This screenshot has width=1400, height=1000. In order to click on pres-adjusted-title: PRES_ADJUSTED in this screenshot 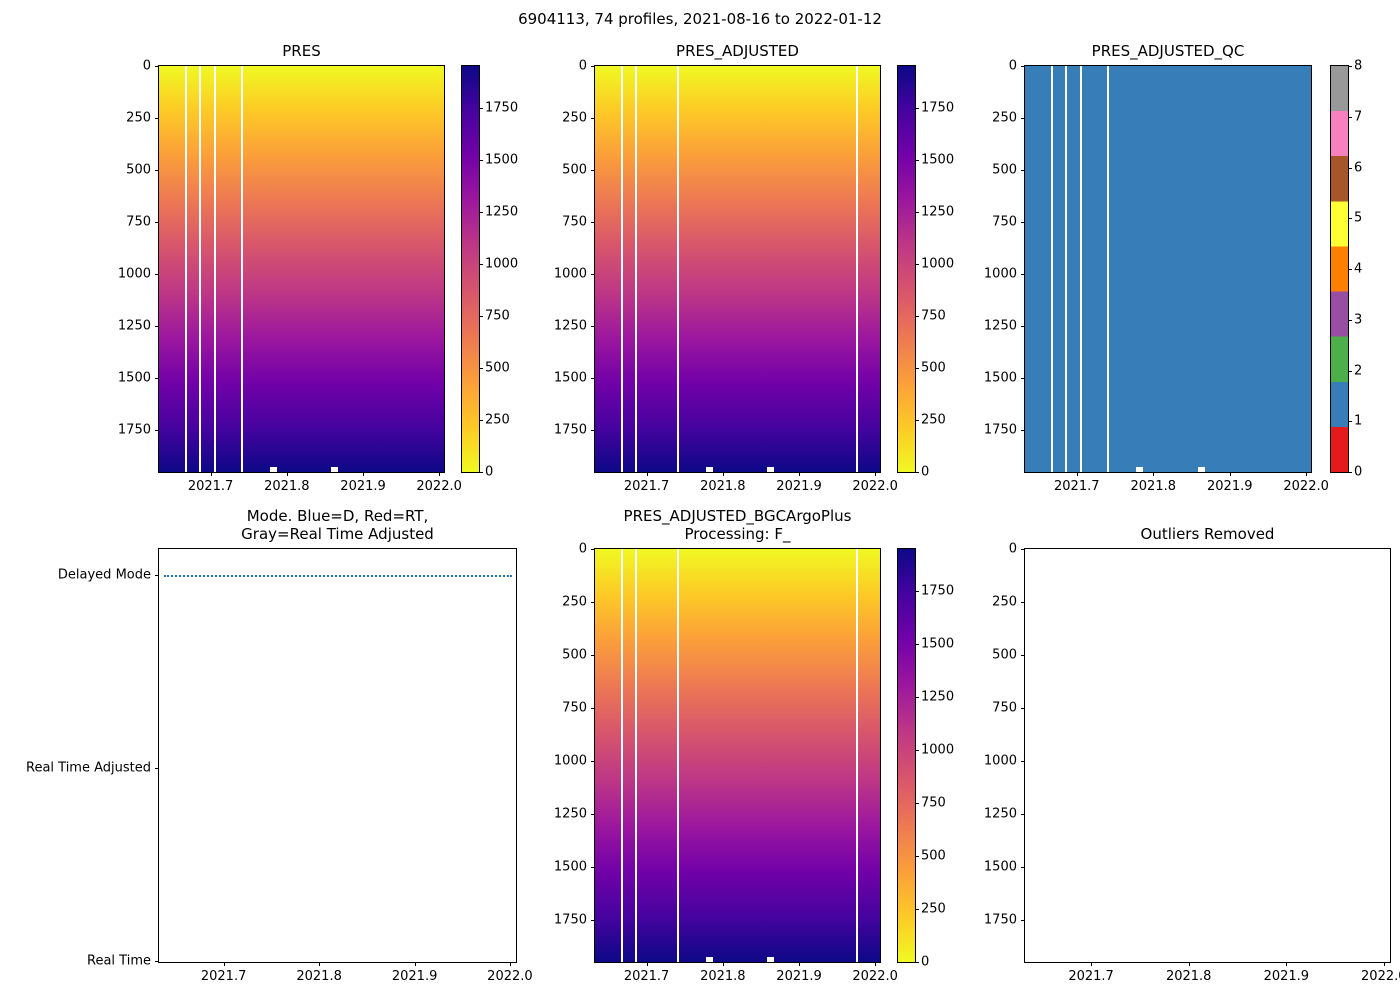, I will do `click(737, 51)`.